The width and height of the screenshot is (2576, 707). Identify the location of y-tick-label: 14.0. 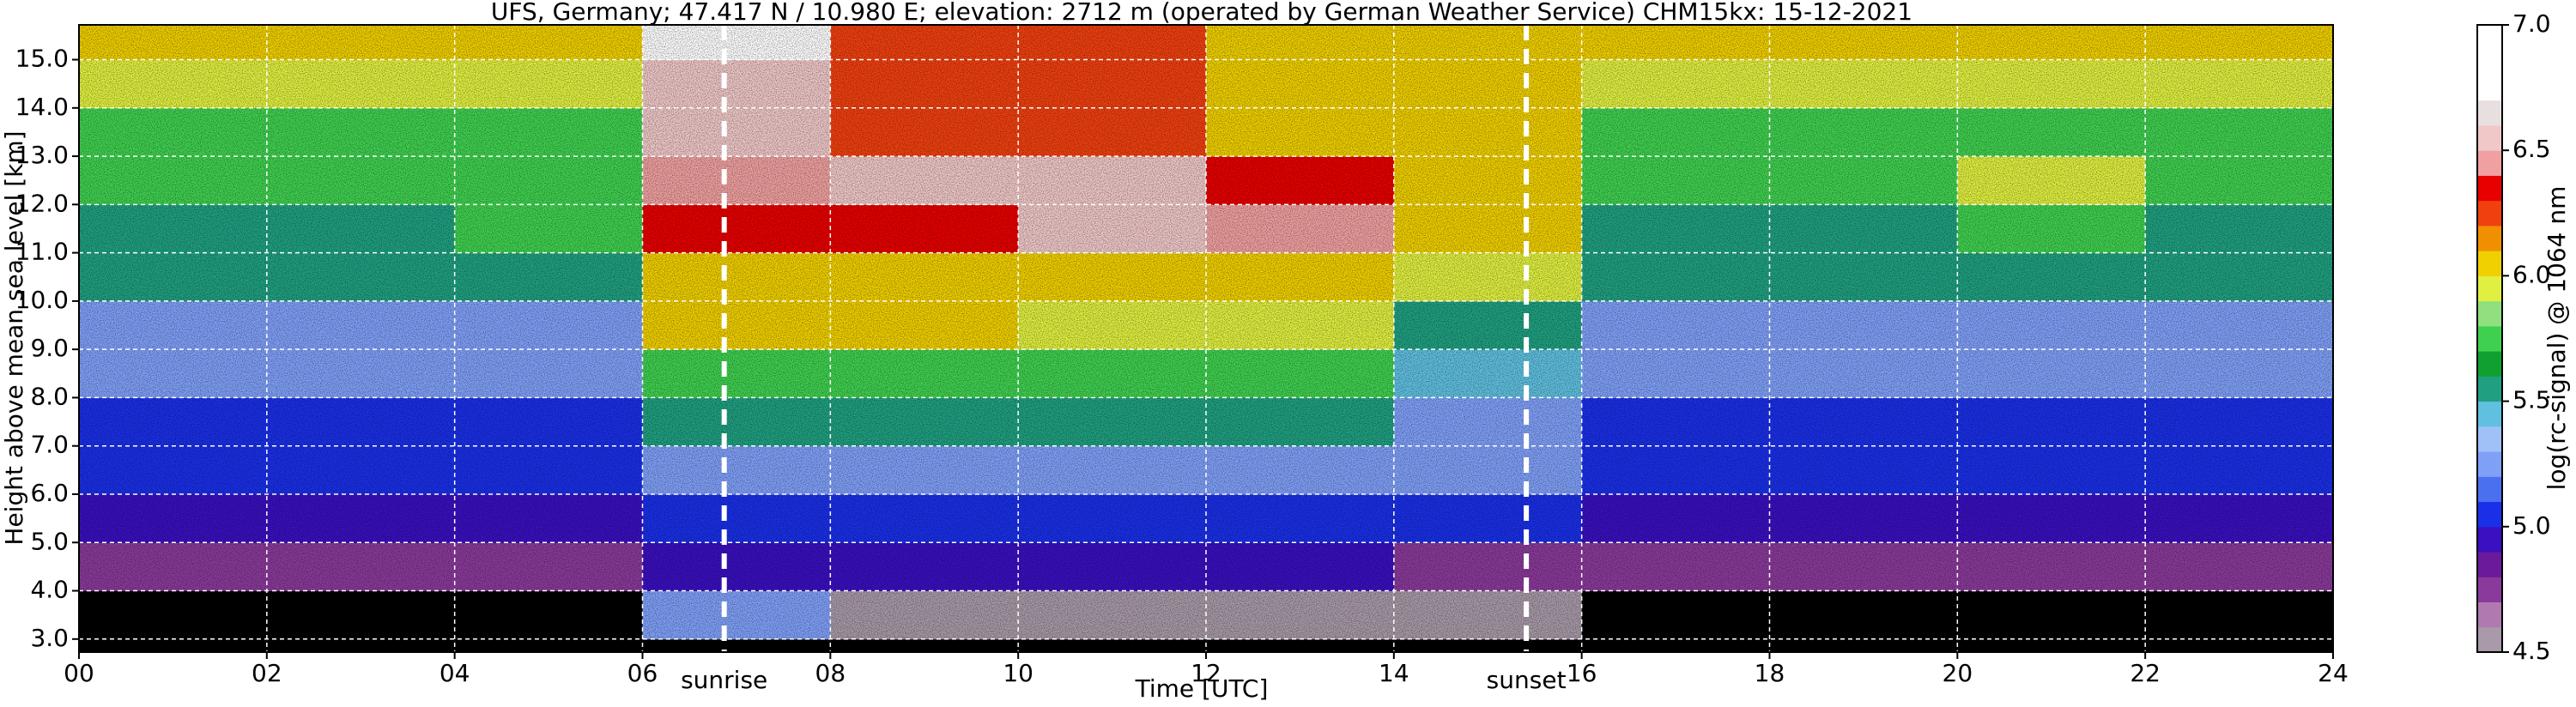
(42, 107).